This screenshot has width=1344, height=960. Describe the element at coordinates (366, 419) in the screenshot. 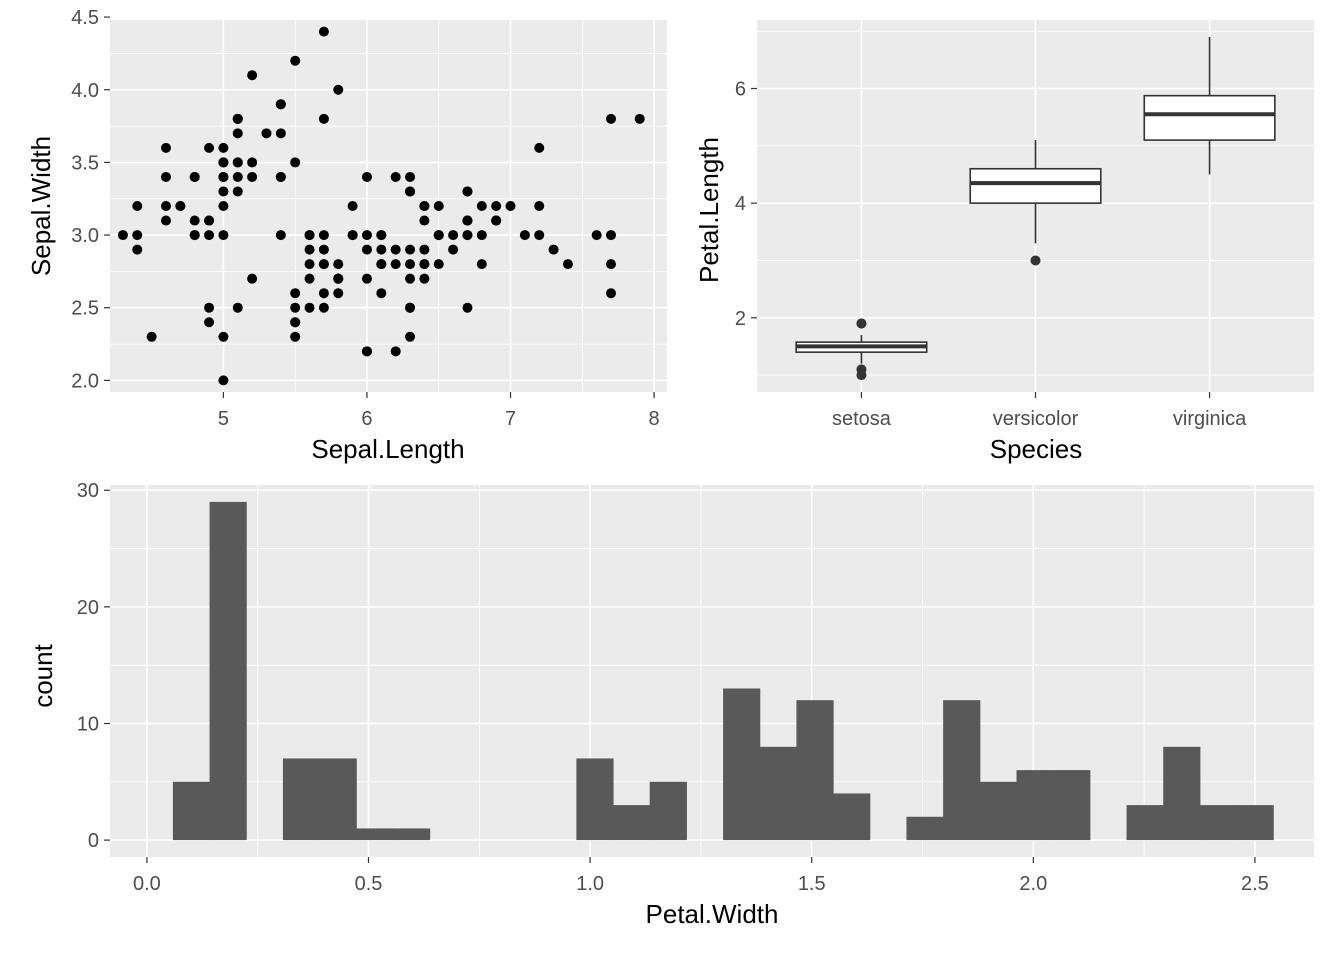

I see `scatter-x-tick-label: 6` at that location.